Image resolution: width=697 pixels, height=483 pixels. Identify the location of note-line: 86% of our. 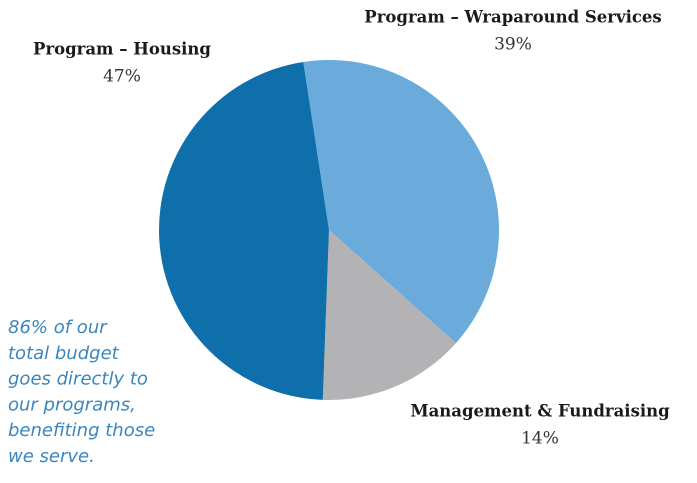
(58, 327).